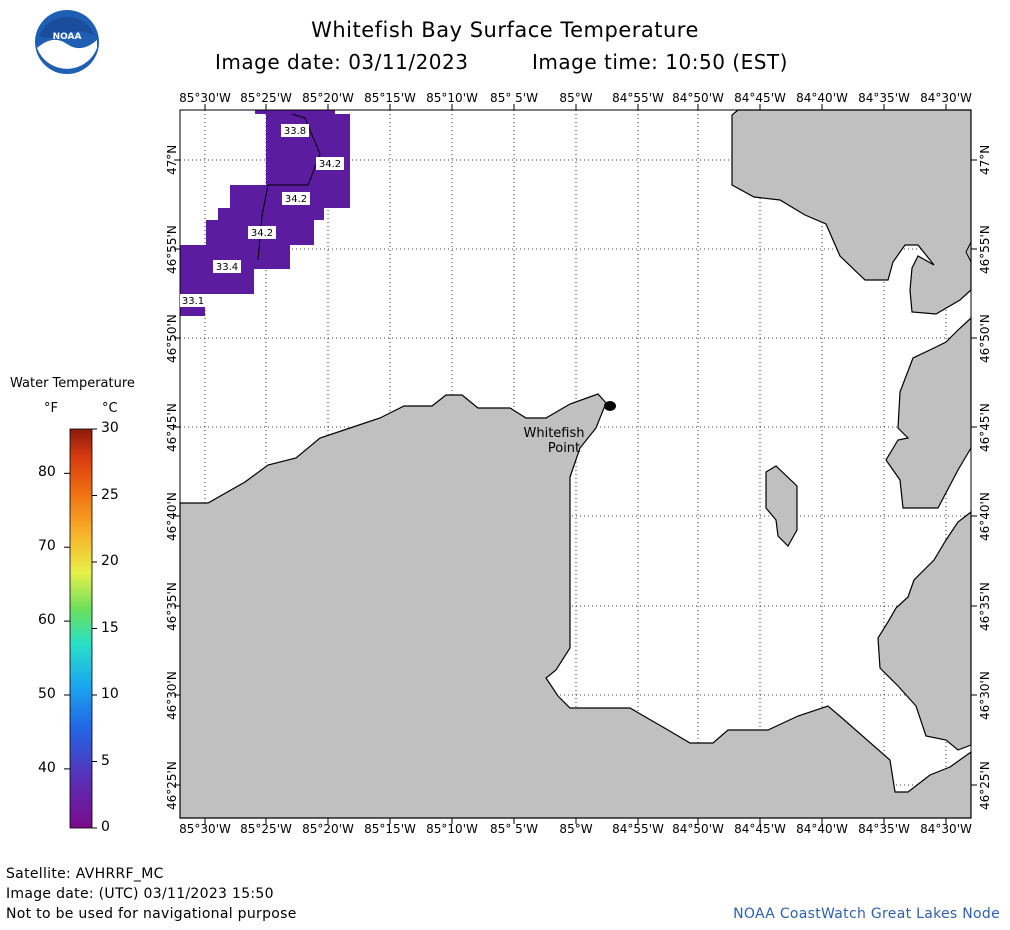 The width and height of the screenshot is (1010, 930). I want to click on legend-celsius-label: 5, so click(105, 760).